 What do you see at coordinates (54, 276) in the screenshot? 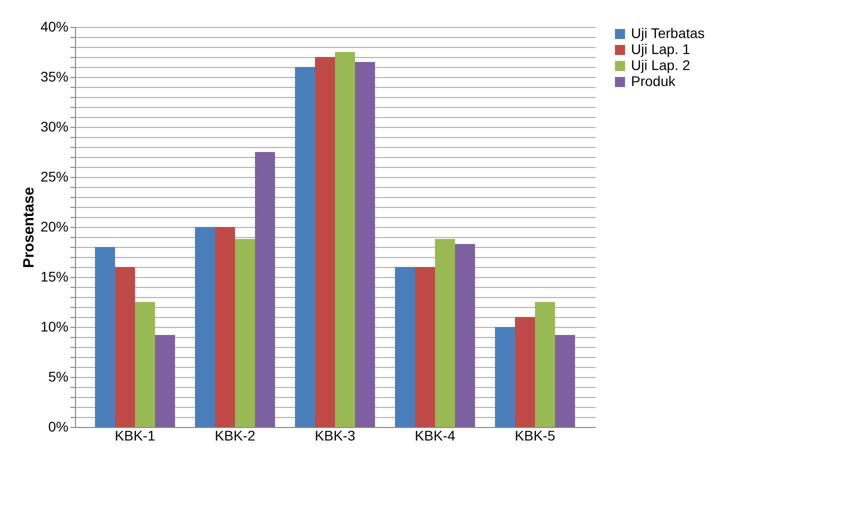
I see `y-tick-label: 15%` at bounding box center [54, 276].